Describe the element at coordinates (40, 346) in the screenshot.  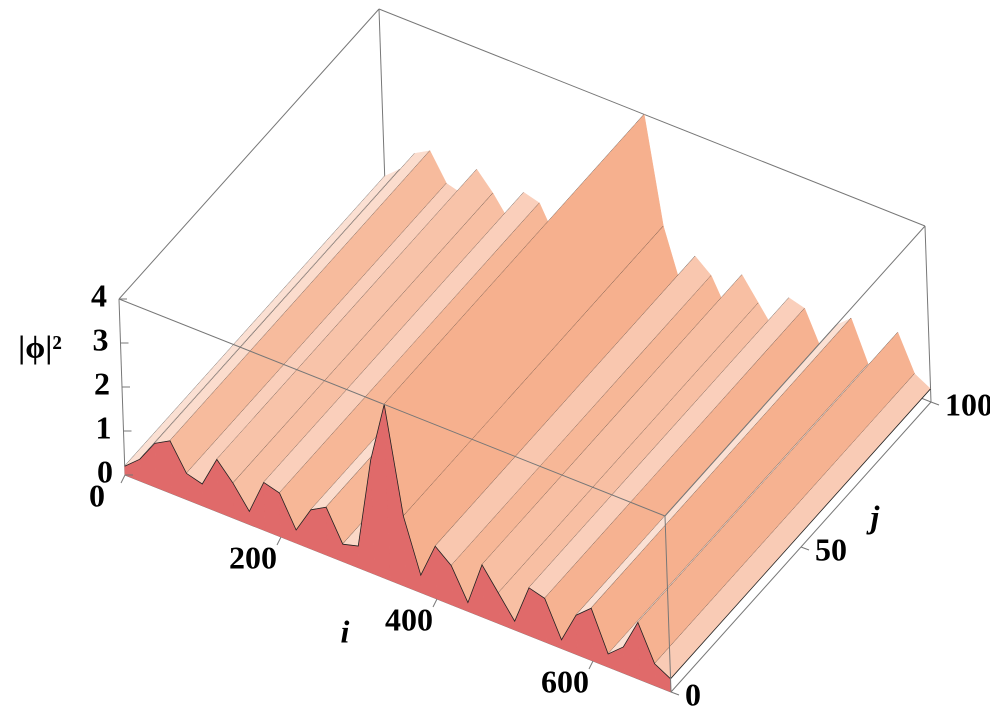
I see `z-axis-label: |ϕ|²` at that location.